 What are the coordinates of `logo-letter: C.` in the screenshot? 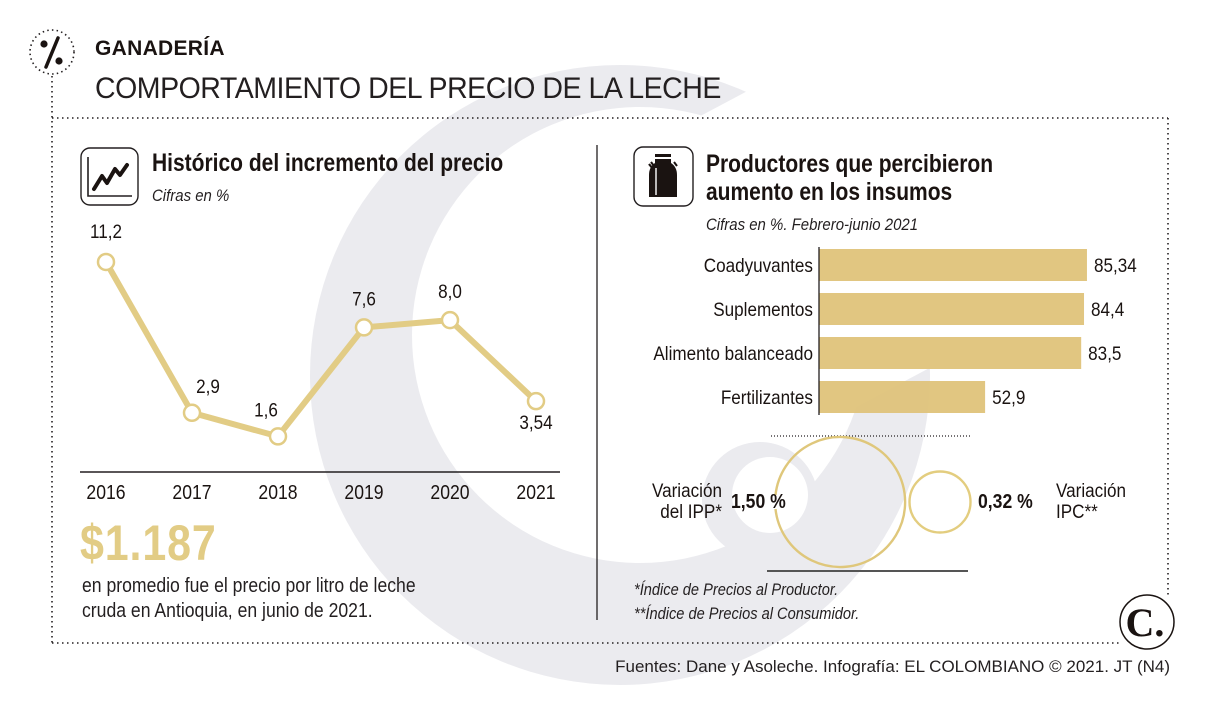 It's located at (1145, 622).